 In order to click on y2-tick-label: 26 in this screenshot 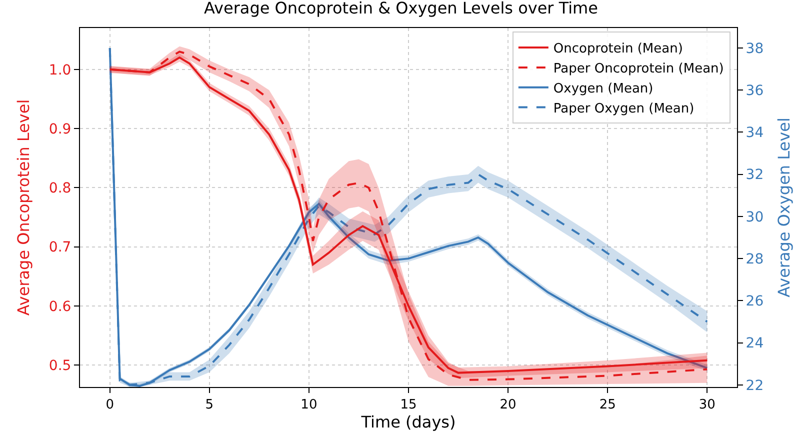, I will do `click(755, 302)`.